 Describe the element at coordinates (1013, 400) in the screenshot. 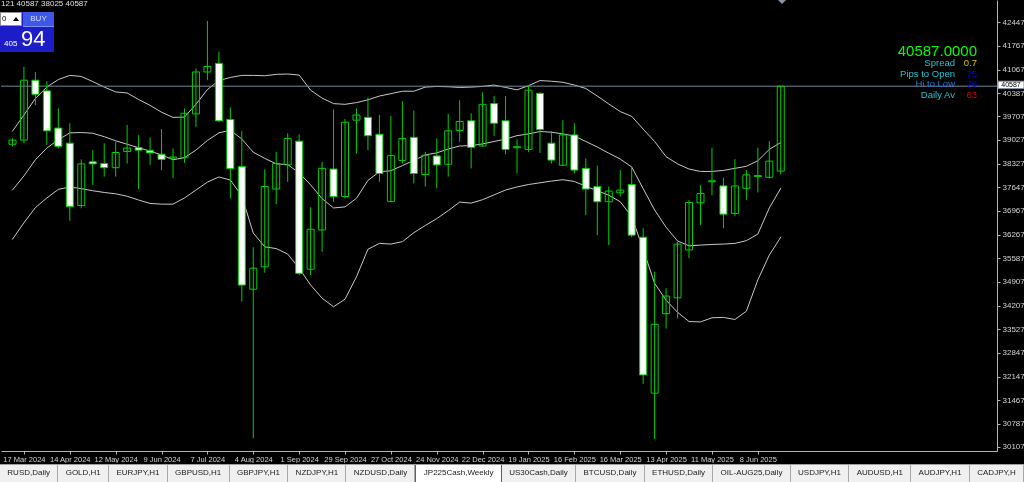

I see `y-tick-label: 31467` at that location.